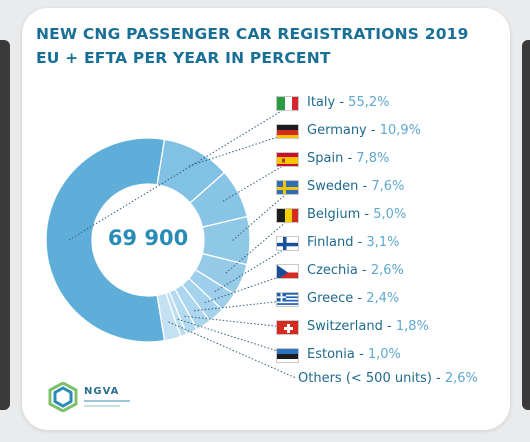 Image resolution: width=530 pixels, height=442 pixels. I want to click on legend-label: Italy - 55,2%, so click(348, 102).